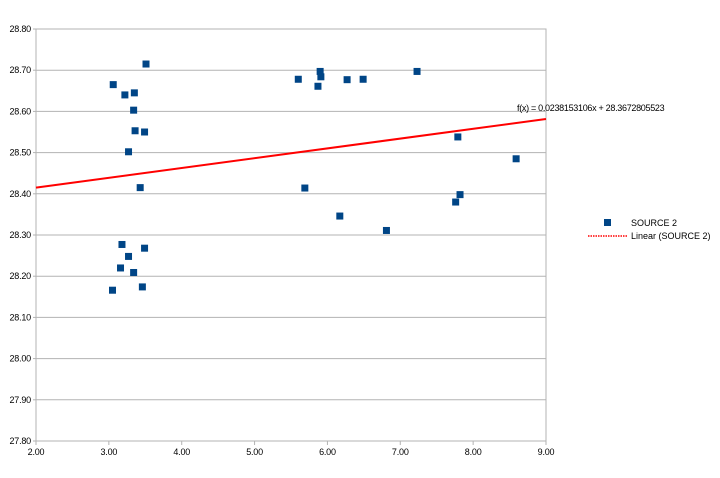 The height and width of the screenshot is (478, 720). I want to click on y-tick-label: 28.70, so click(20, 70).